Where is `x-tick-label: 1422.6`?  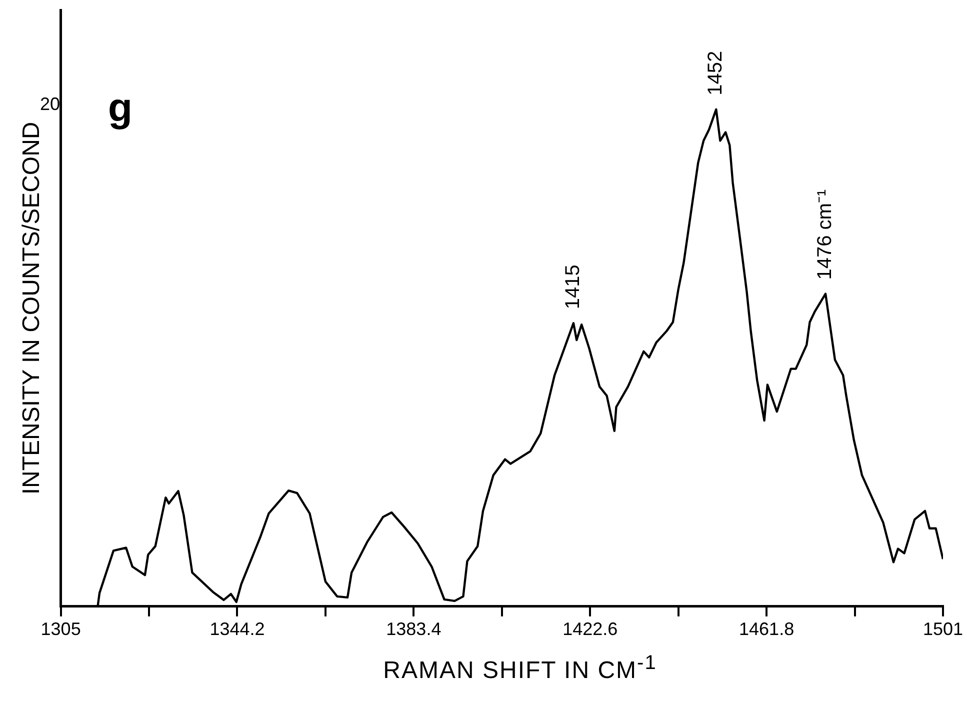 x-tick-label: 1422.6 is located at coordinates (590, 629).